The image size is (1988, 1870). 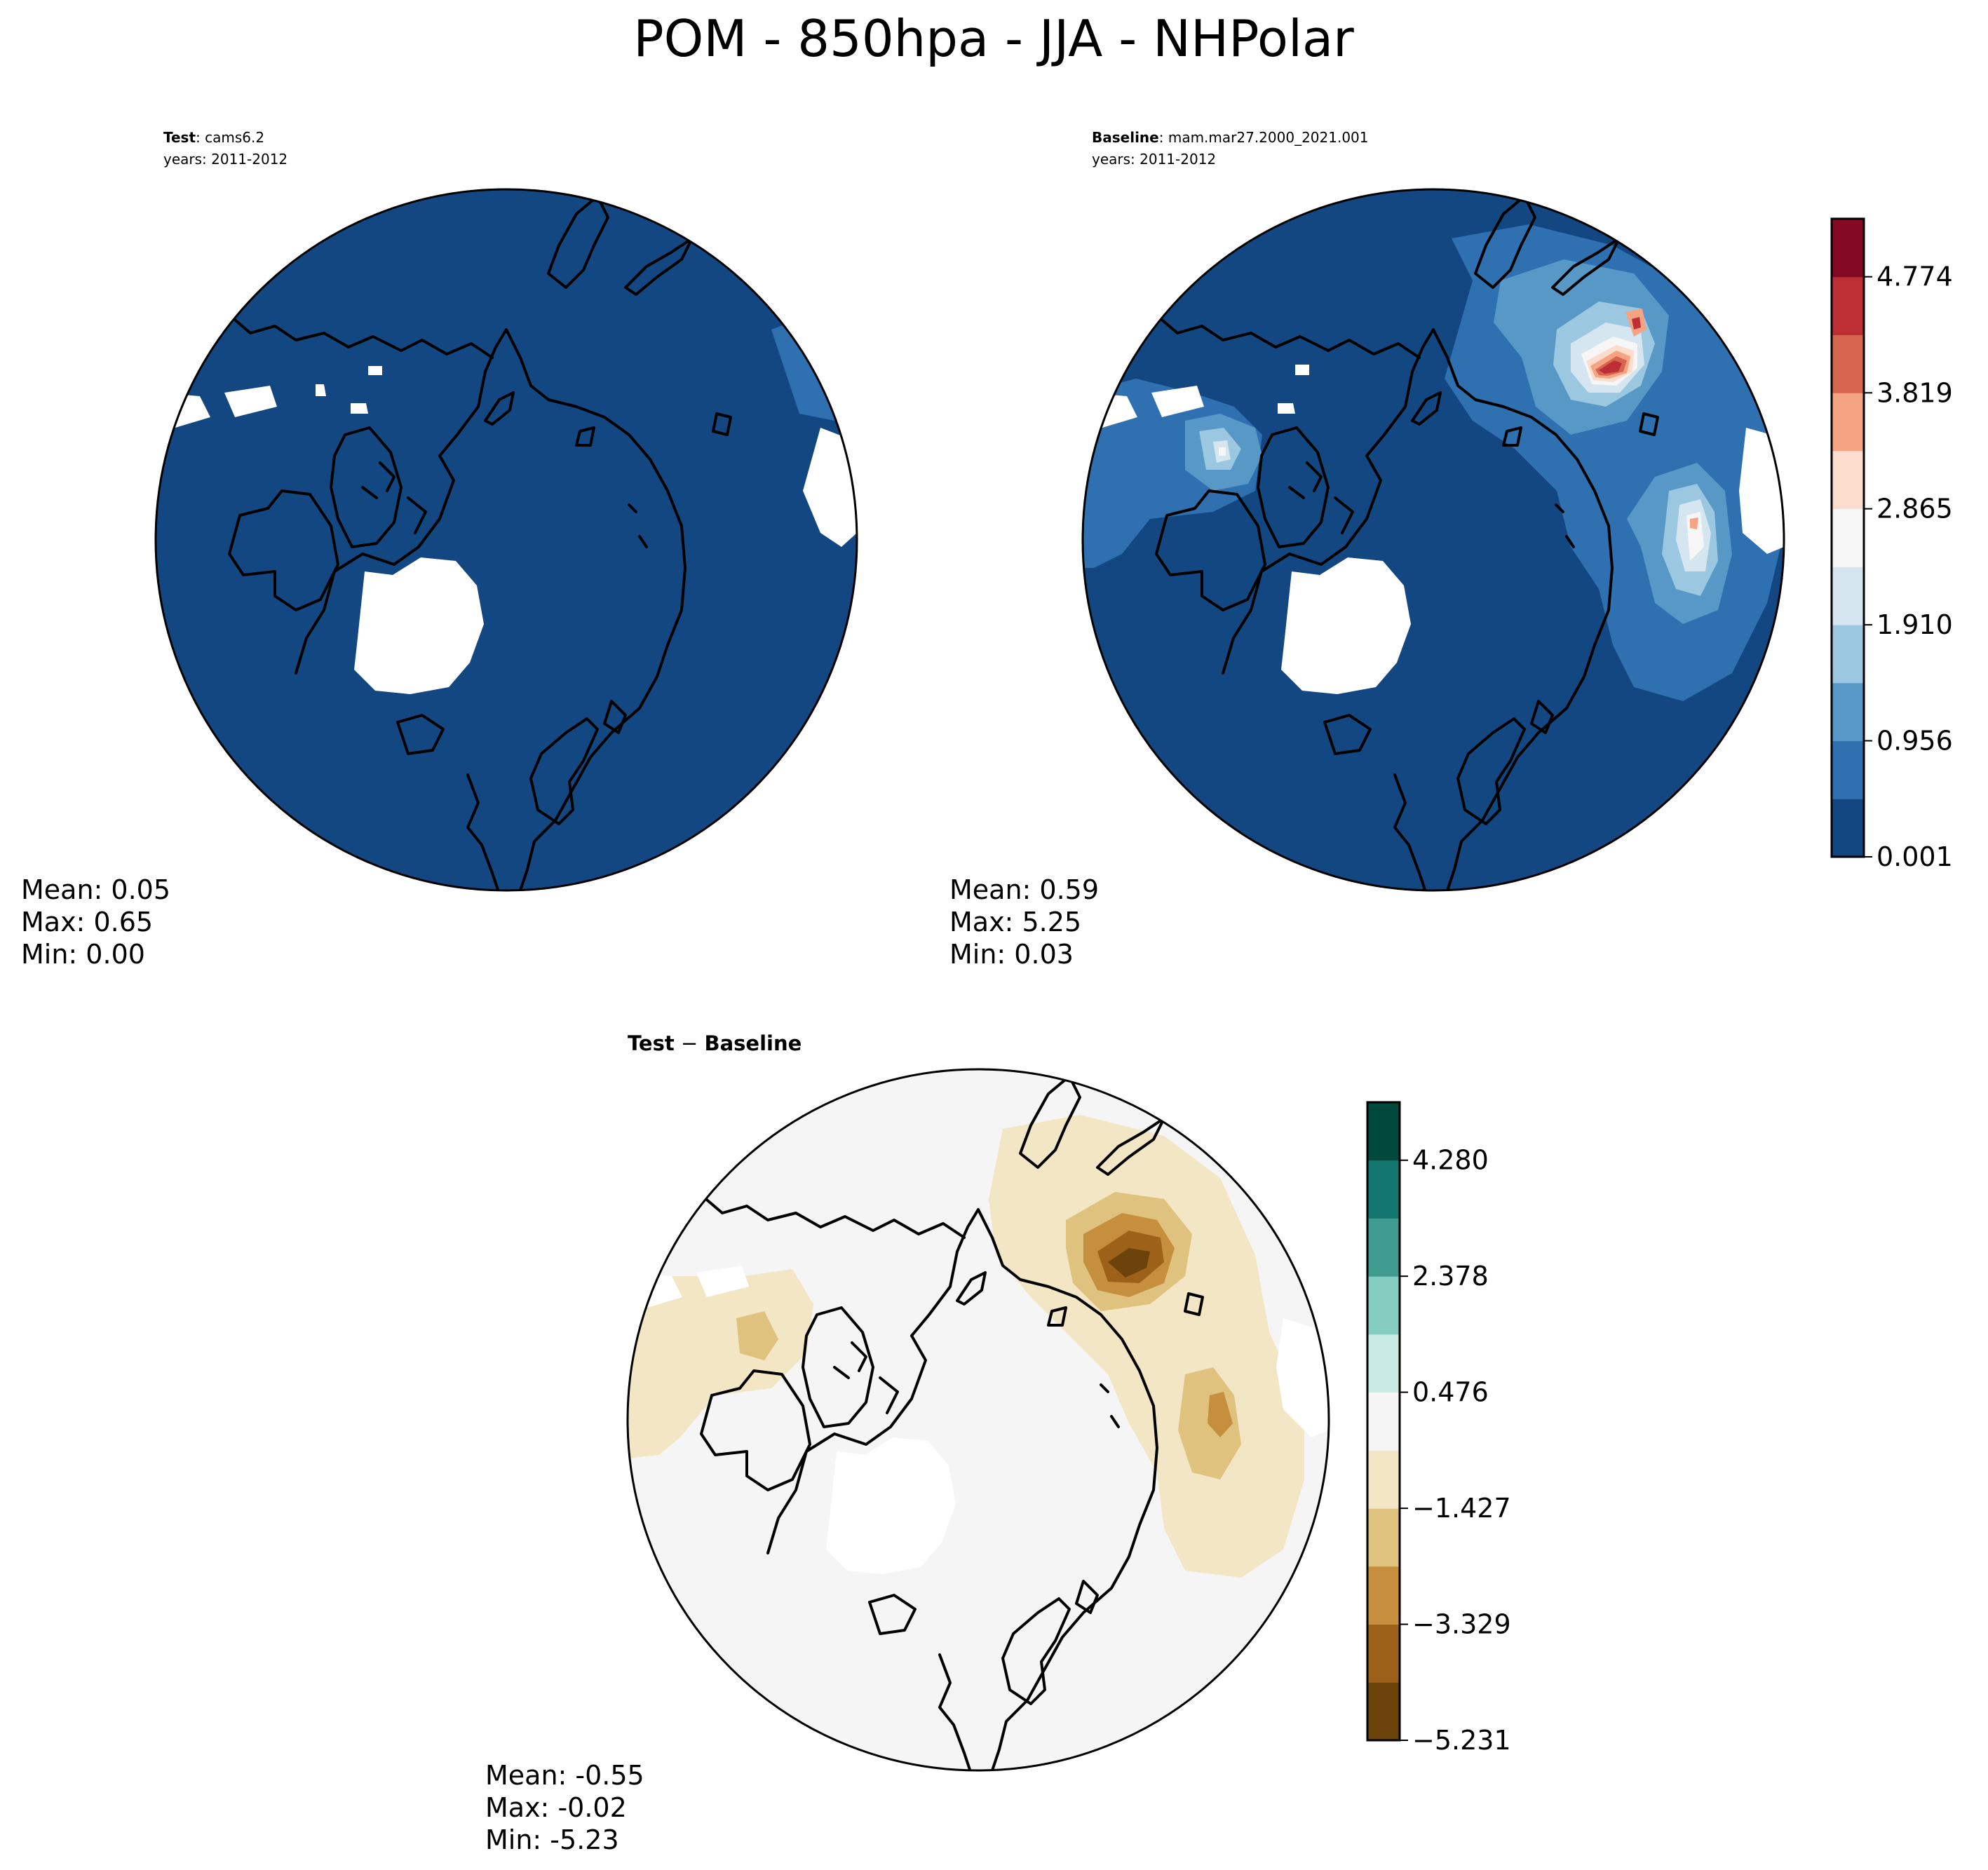 What do you see at coordinates (179, 138) in the screenshot?
I see `test-label: Test` at bounding box center [179, 138].